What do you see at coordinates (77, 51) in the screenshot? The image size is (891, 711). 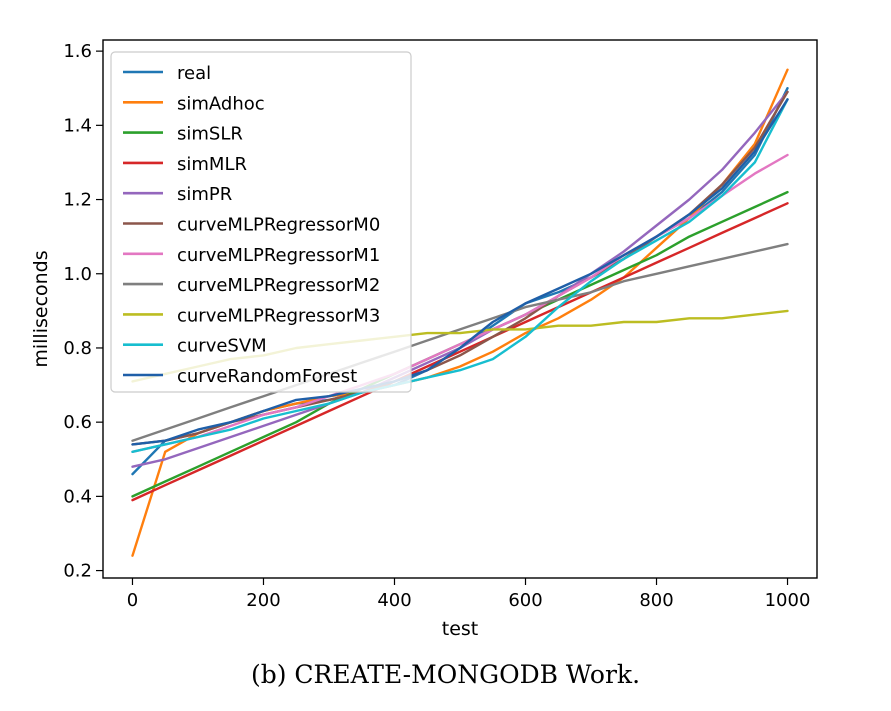 I see `y-tick-label: 1.6` at bounding box center [77, 51].